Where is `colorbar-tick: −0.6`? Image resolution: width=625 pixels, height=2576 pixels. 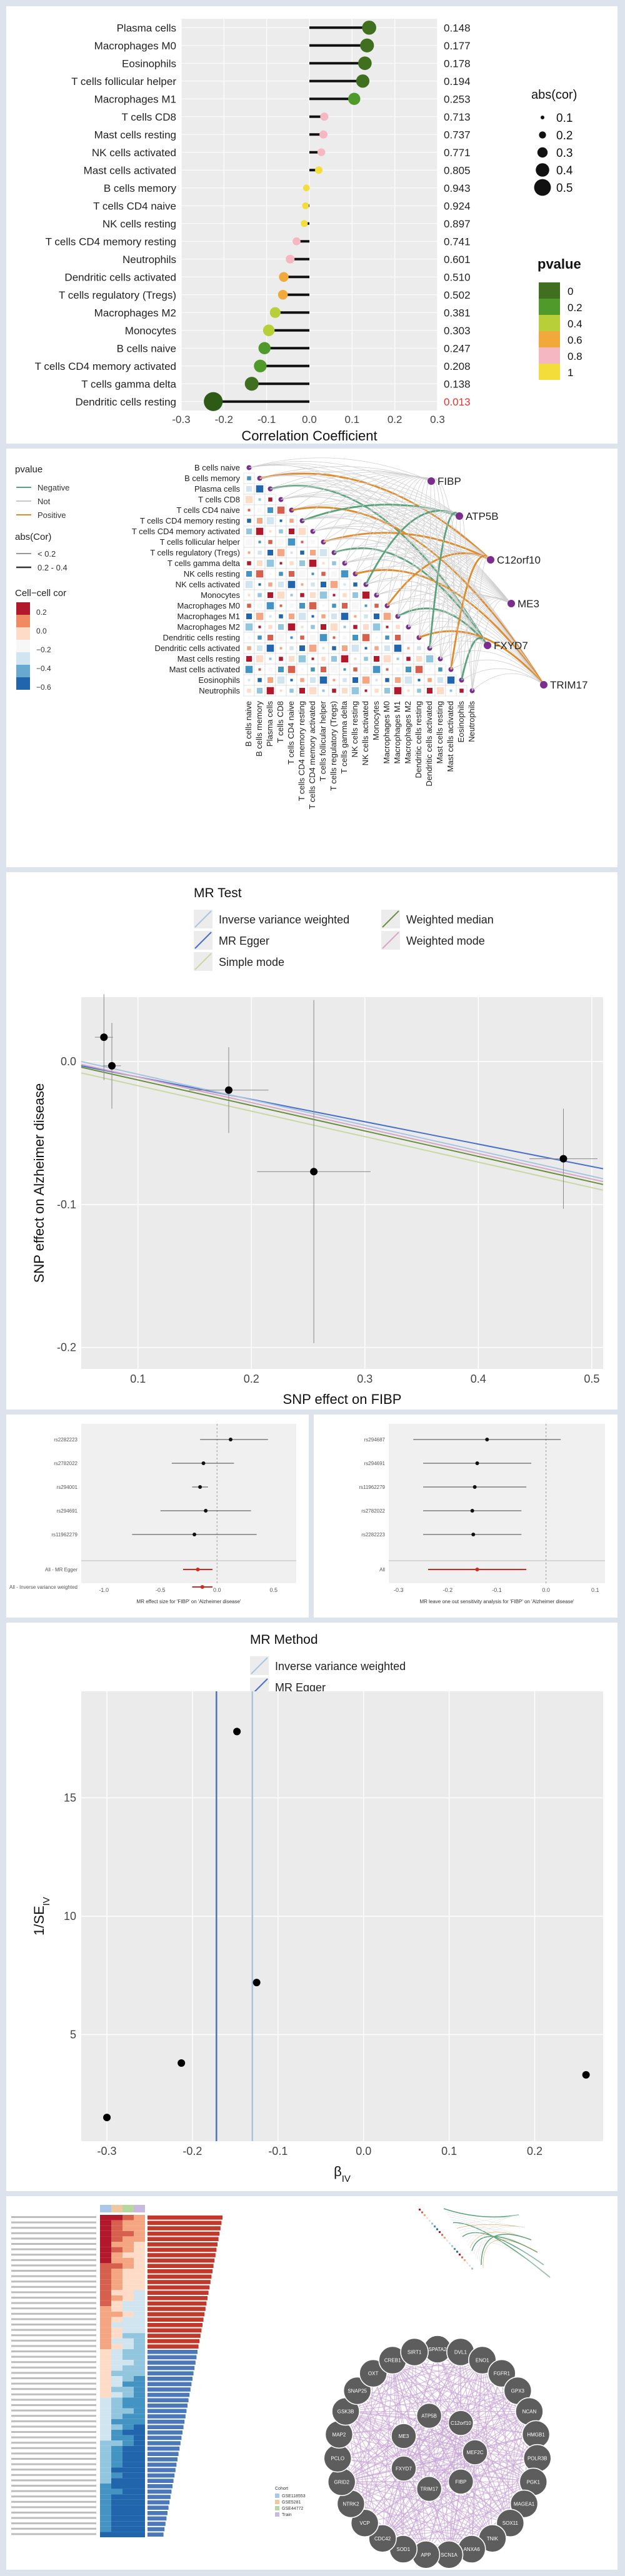
colorbar-tick: −0.6 is located at coordinates (44, 687).